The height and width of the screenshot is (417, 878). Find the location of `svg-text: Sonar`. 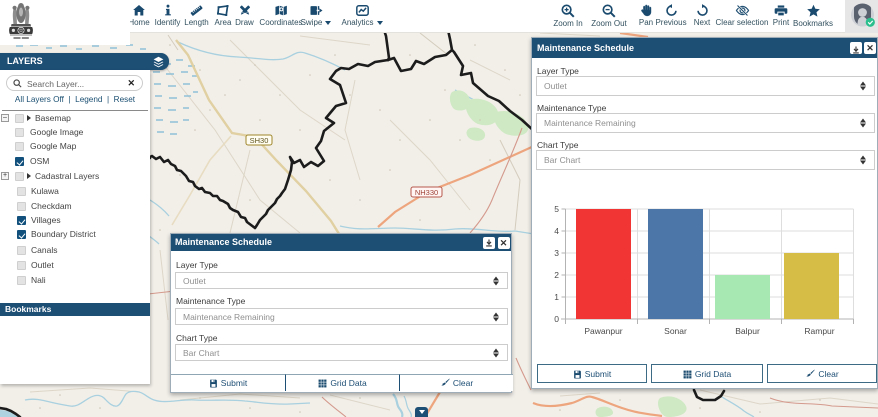

svg-text: Sonar is located at coordinates (675, 331).